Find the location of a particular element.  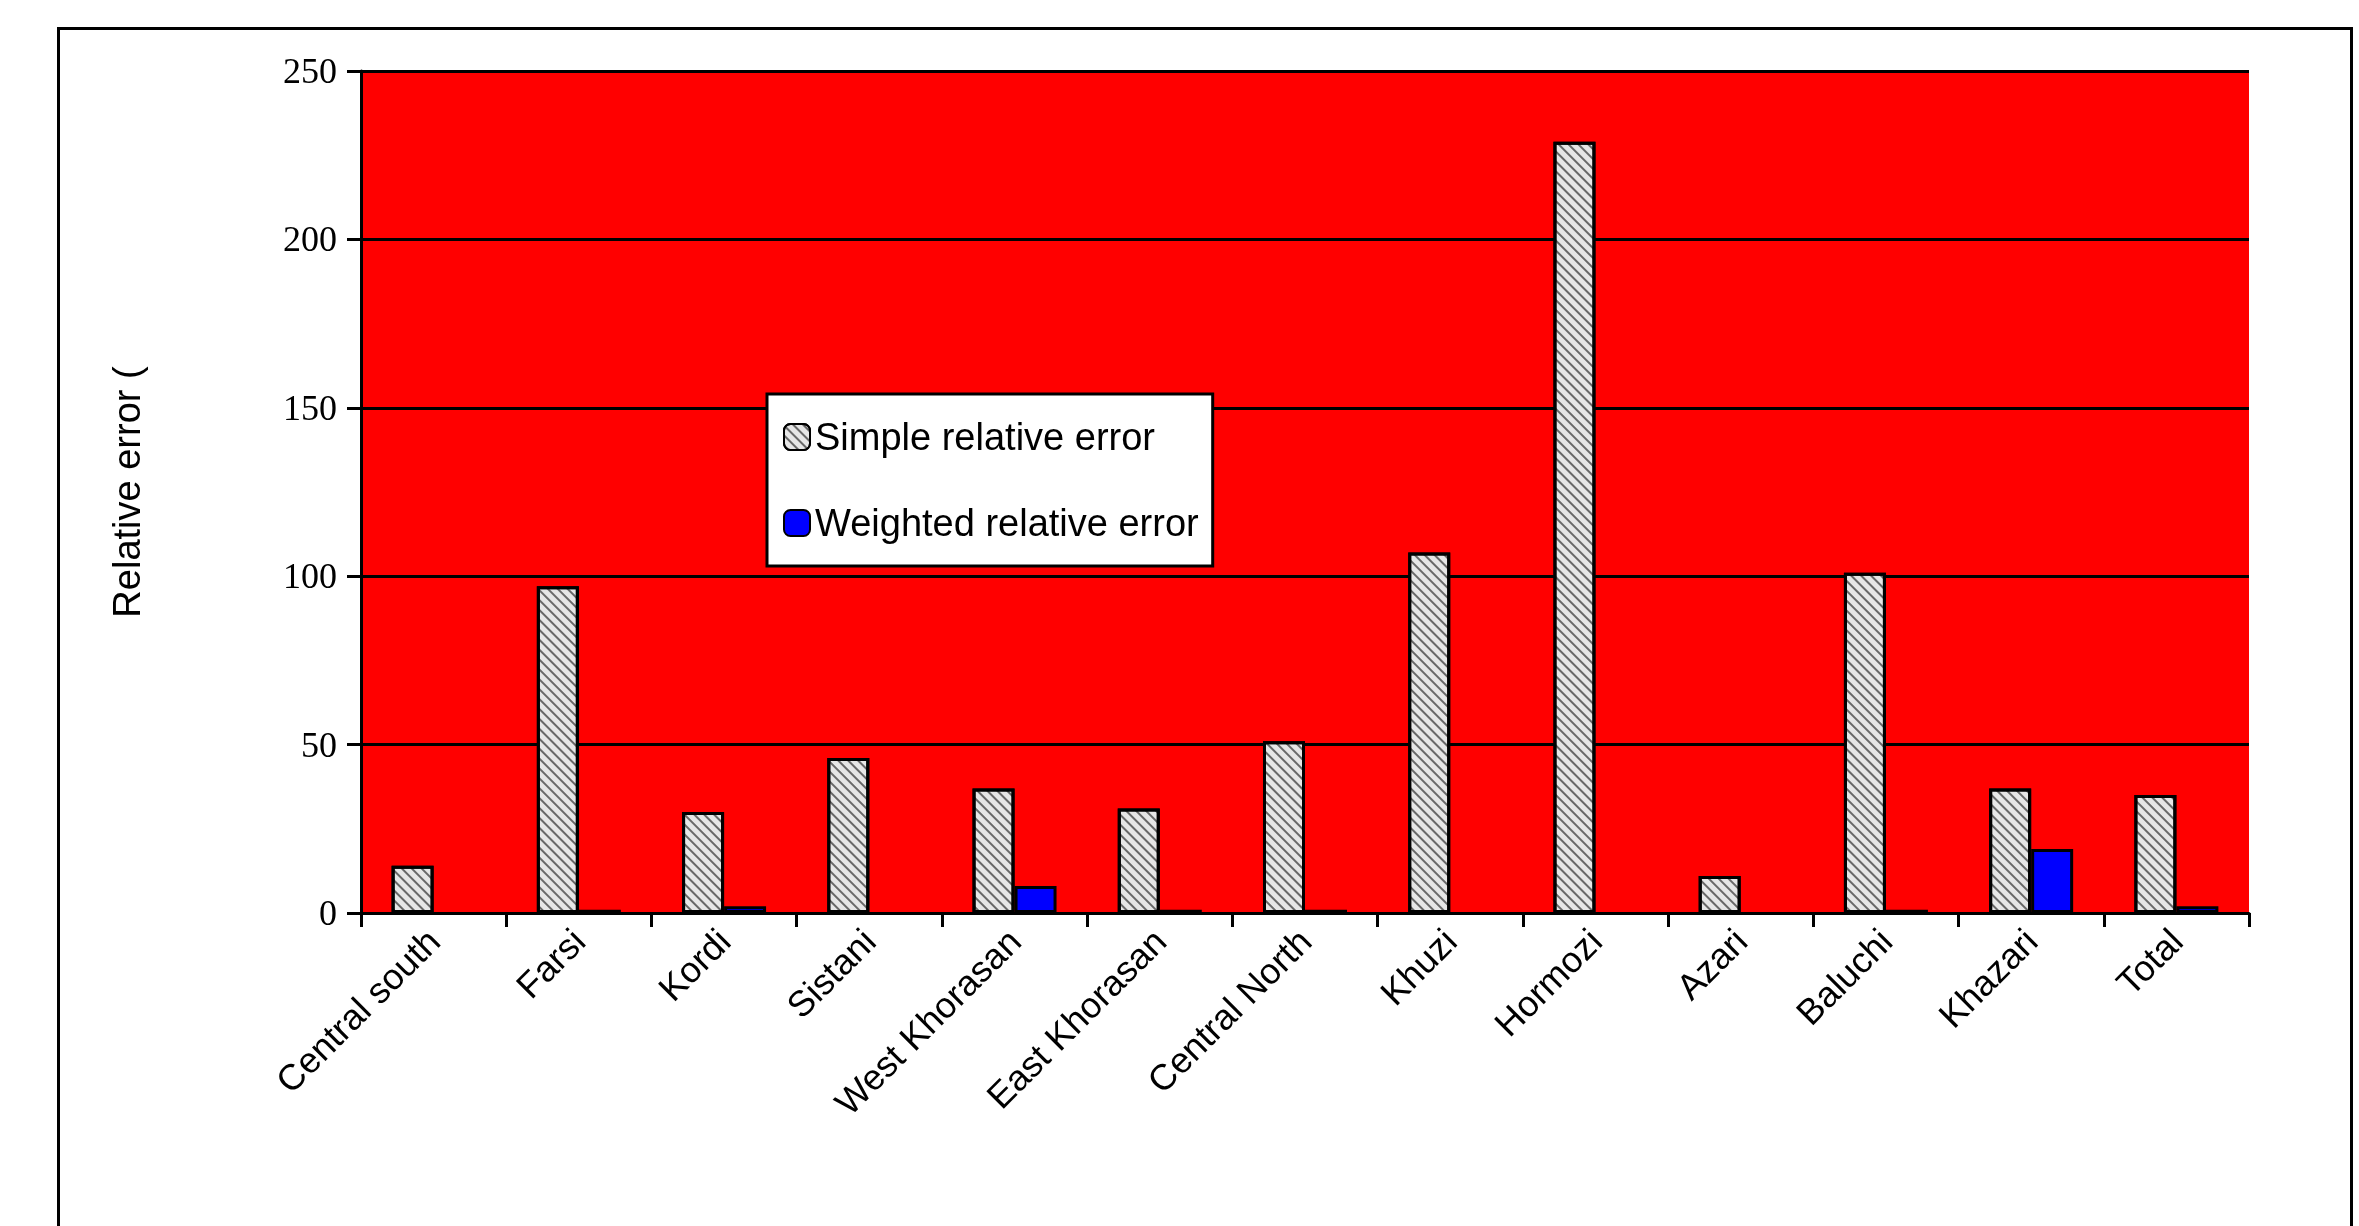

y-tick-label: 250 is located at coordinates (310, 71).